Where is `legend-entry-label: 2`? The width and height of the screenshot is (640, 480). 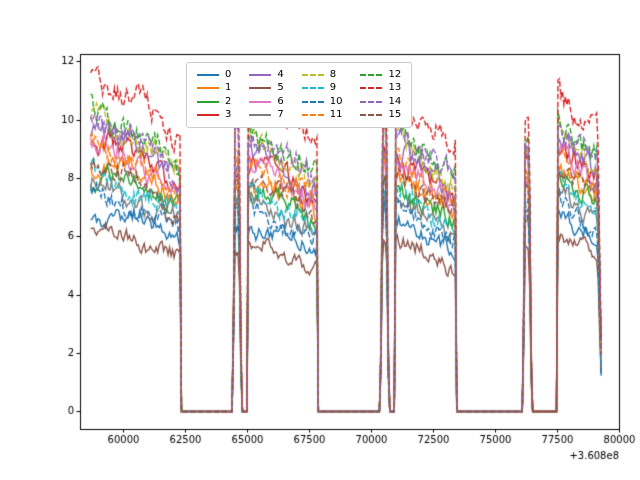 legend-entry-label: 2 is located at coordinates (228, 101).